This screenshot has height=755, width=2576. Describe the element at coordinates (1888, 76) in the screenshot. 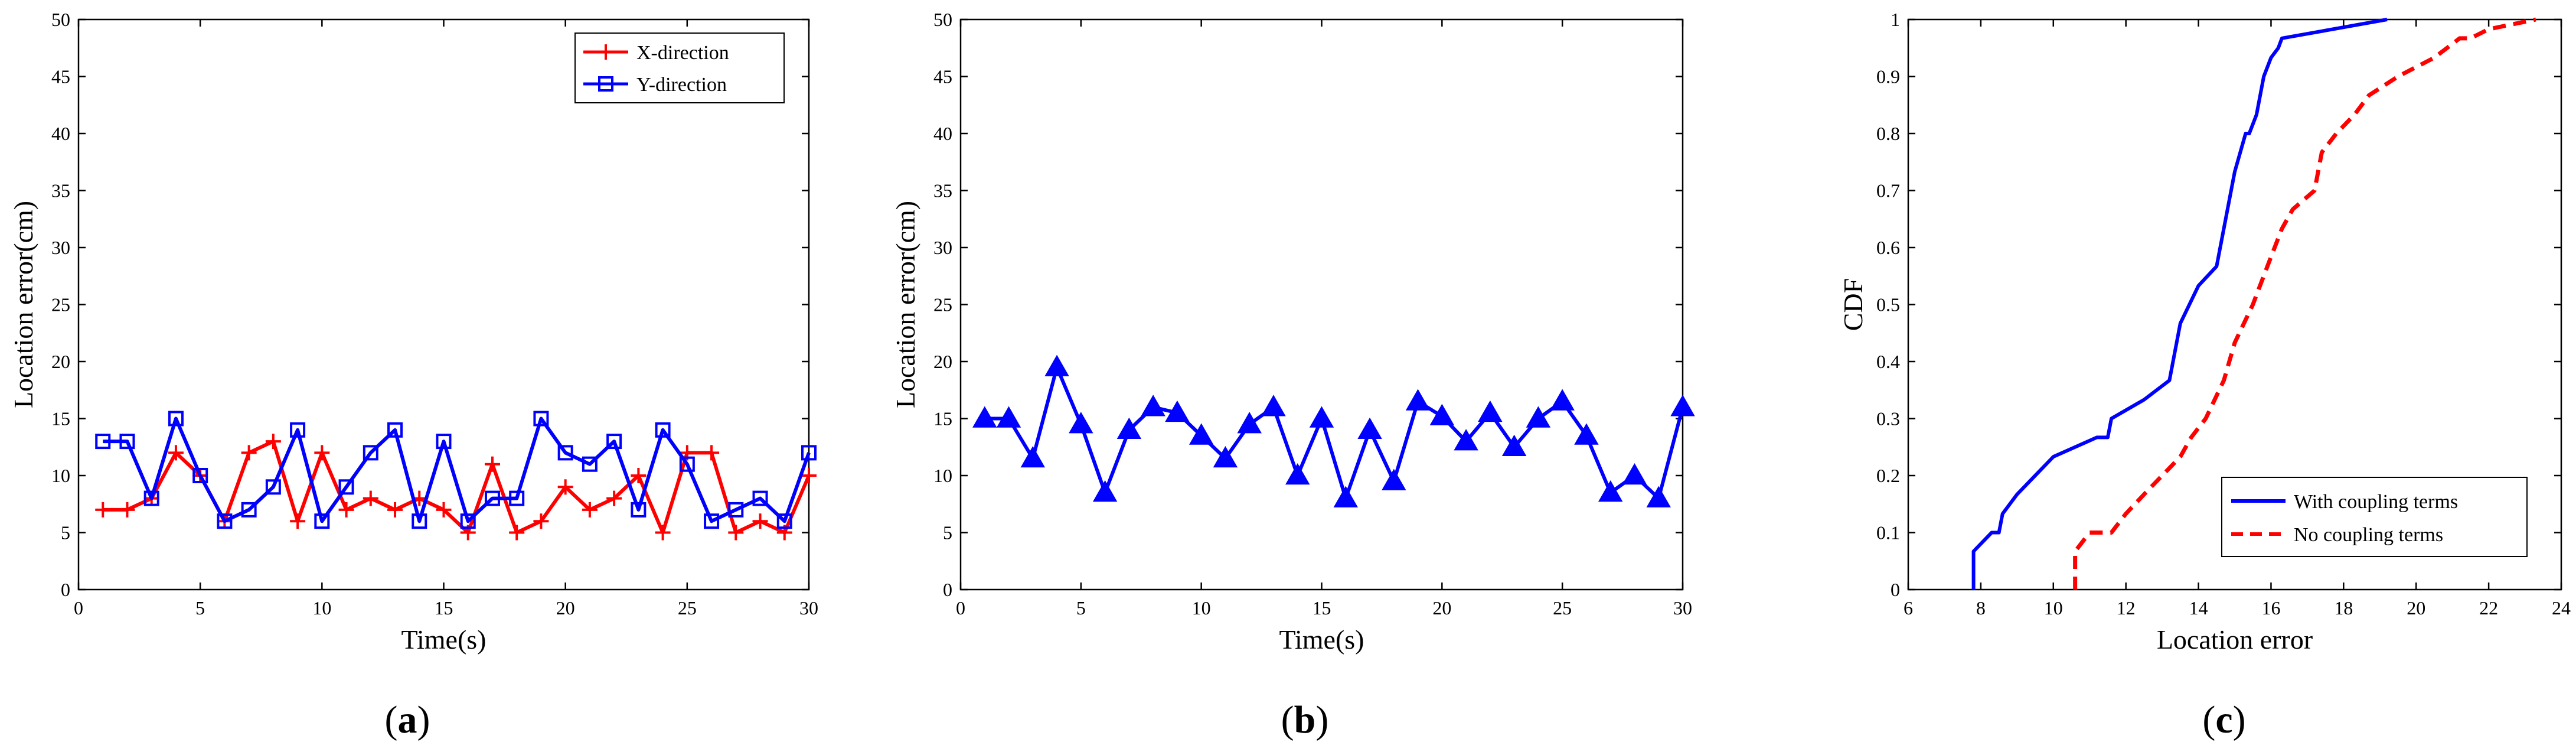

I see `y-tick-label: 0.9` at that location.